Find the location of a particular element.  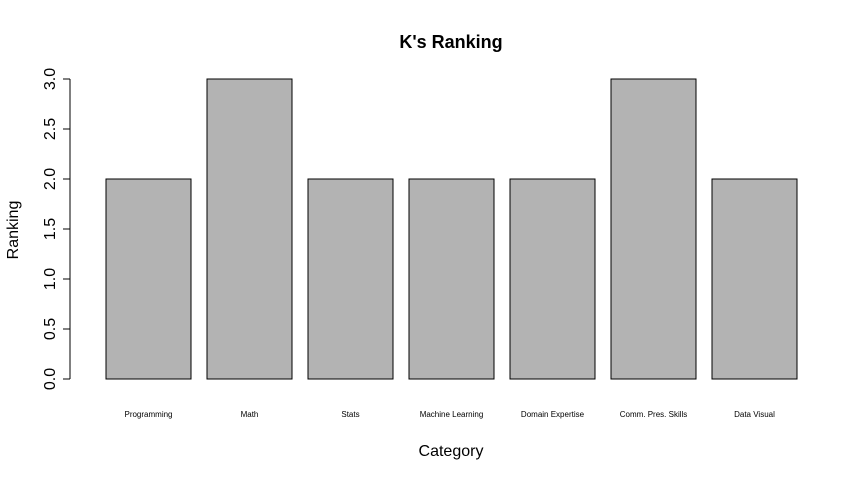

x-tick-label: Machine Learning is located at coordinates (452, 414).